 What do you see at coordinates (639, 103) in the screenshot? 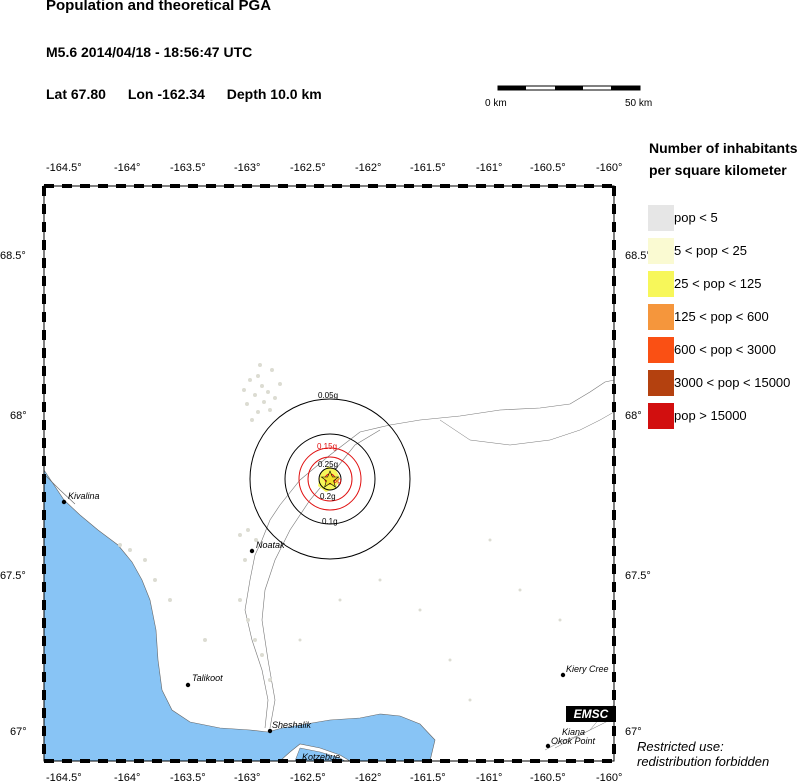
I see `scale-bar-end-label: 50 km` at bounding box center [639, 103].